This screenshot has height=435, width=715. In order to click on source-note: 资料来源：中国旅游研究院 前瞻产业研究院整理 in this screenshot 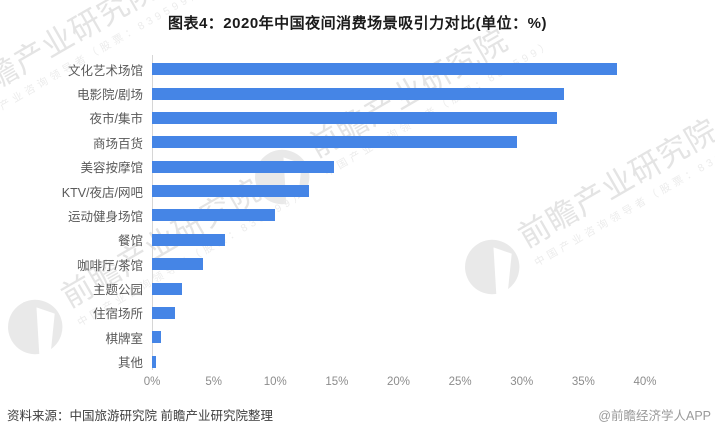, I will do `click(140, 416)`.